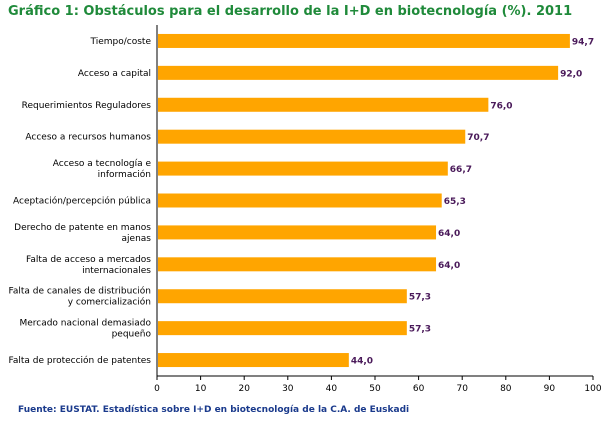 The height and width of the screenshot is (426, 607). What do you see at coordinates (244, 389) in the screenshot?
I see `x-tick-label: 20` at bounding box center [244, 389].